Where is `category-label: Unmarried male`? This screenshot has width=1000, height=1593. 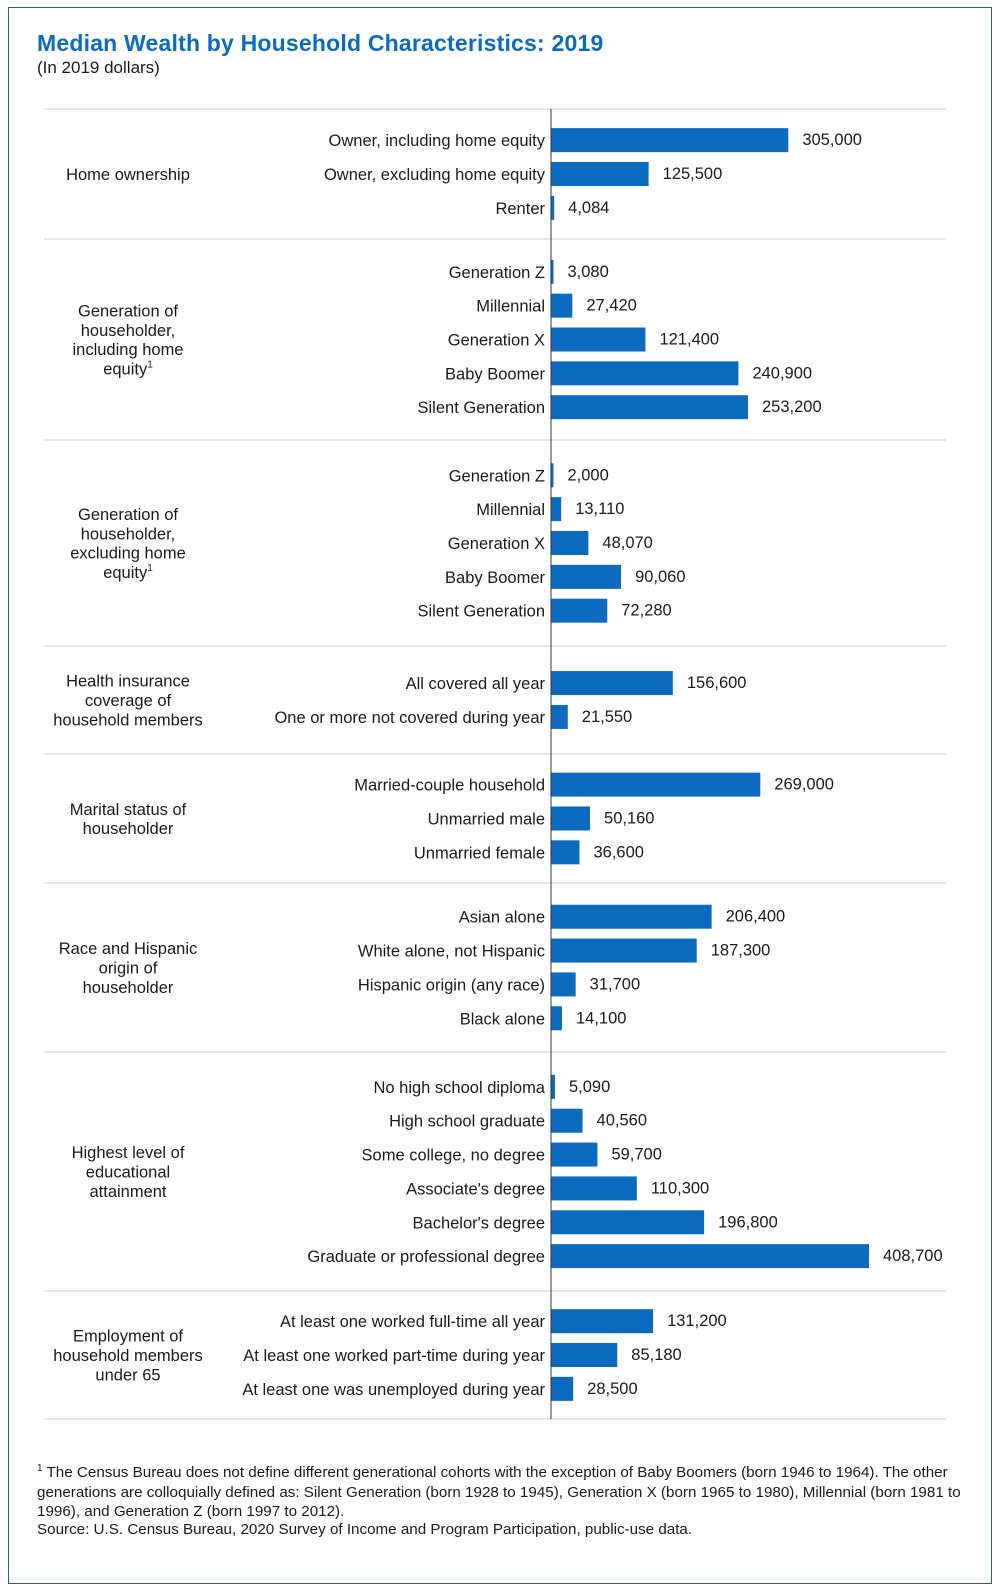 category-label: Unmarried male is located at coordinates (486, 820).